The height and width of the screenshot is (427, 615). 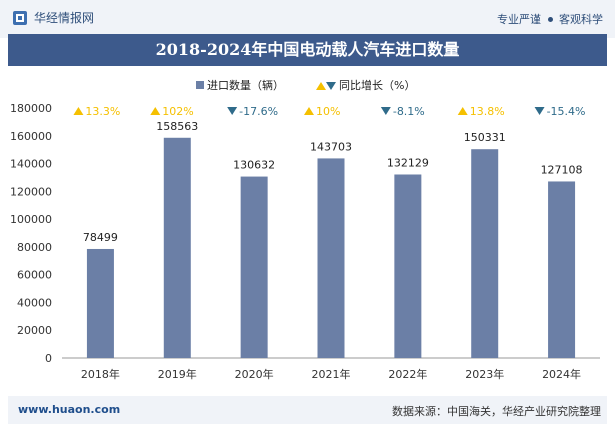 I want to click on chart-title: 2018-2024年中国电动载人汽车进口数量, so click(x=307, y=49).